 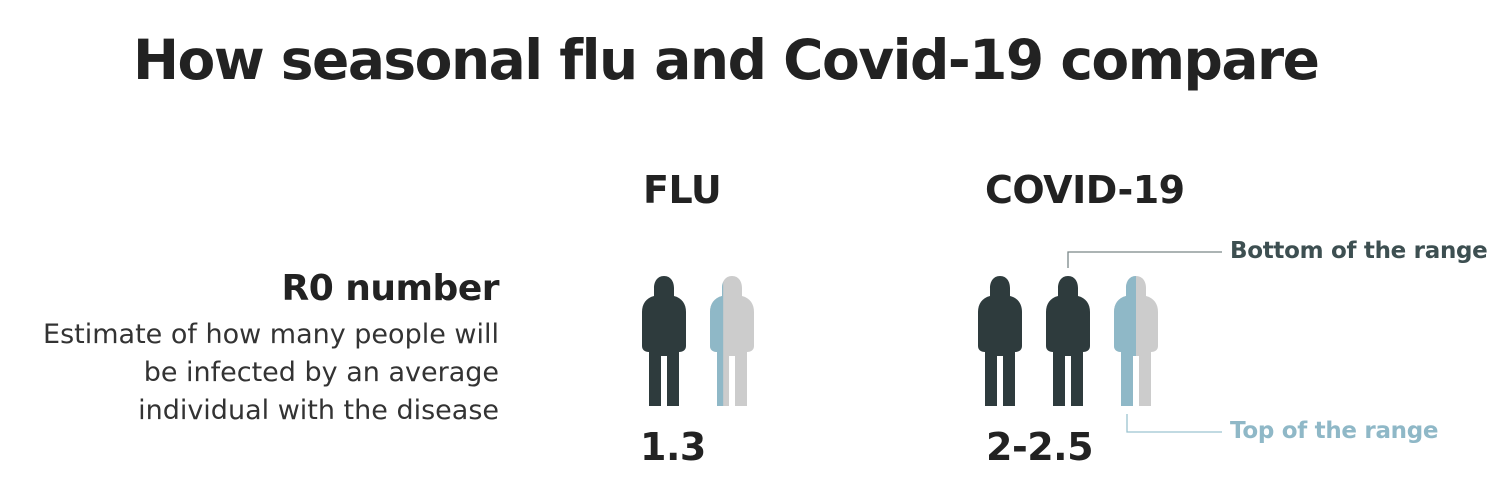 What do you see at coordinates (390, 288) in the screenshot?
I see `metric-name: R0 number` at bounding box center [390, 288].